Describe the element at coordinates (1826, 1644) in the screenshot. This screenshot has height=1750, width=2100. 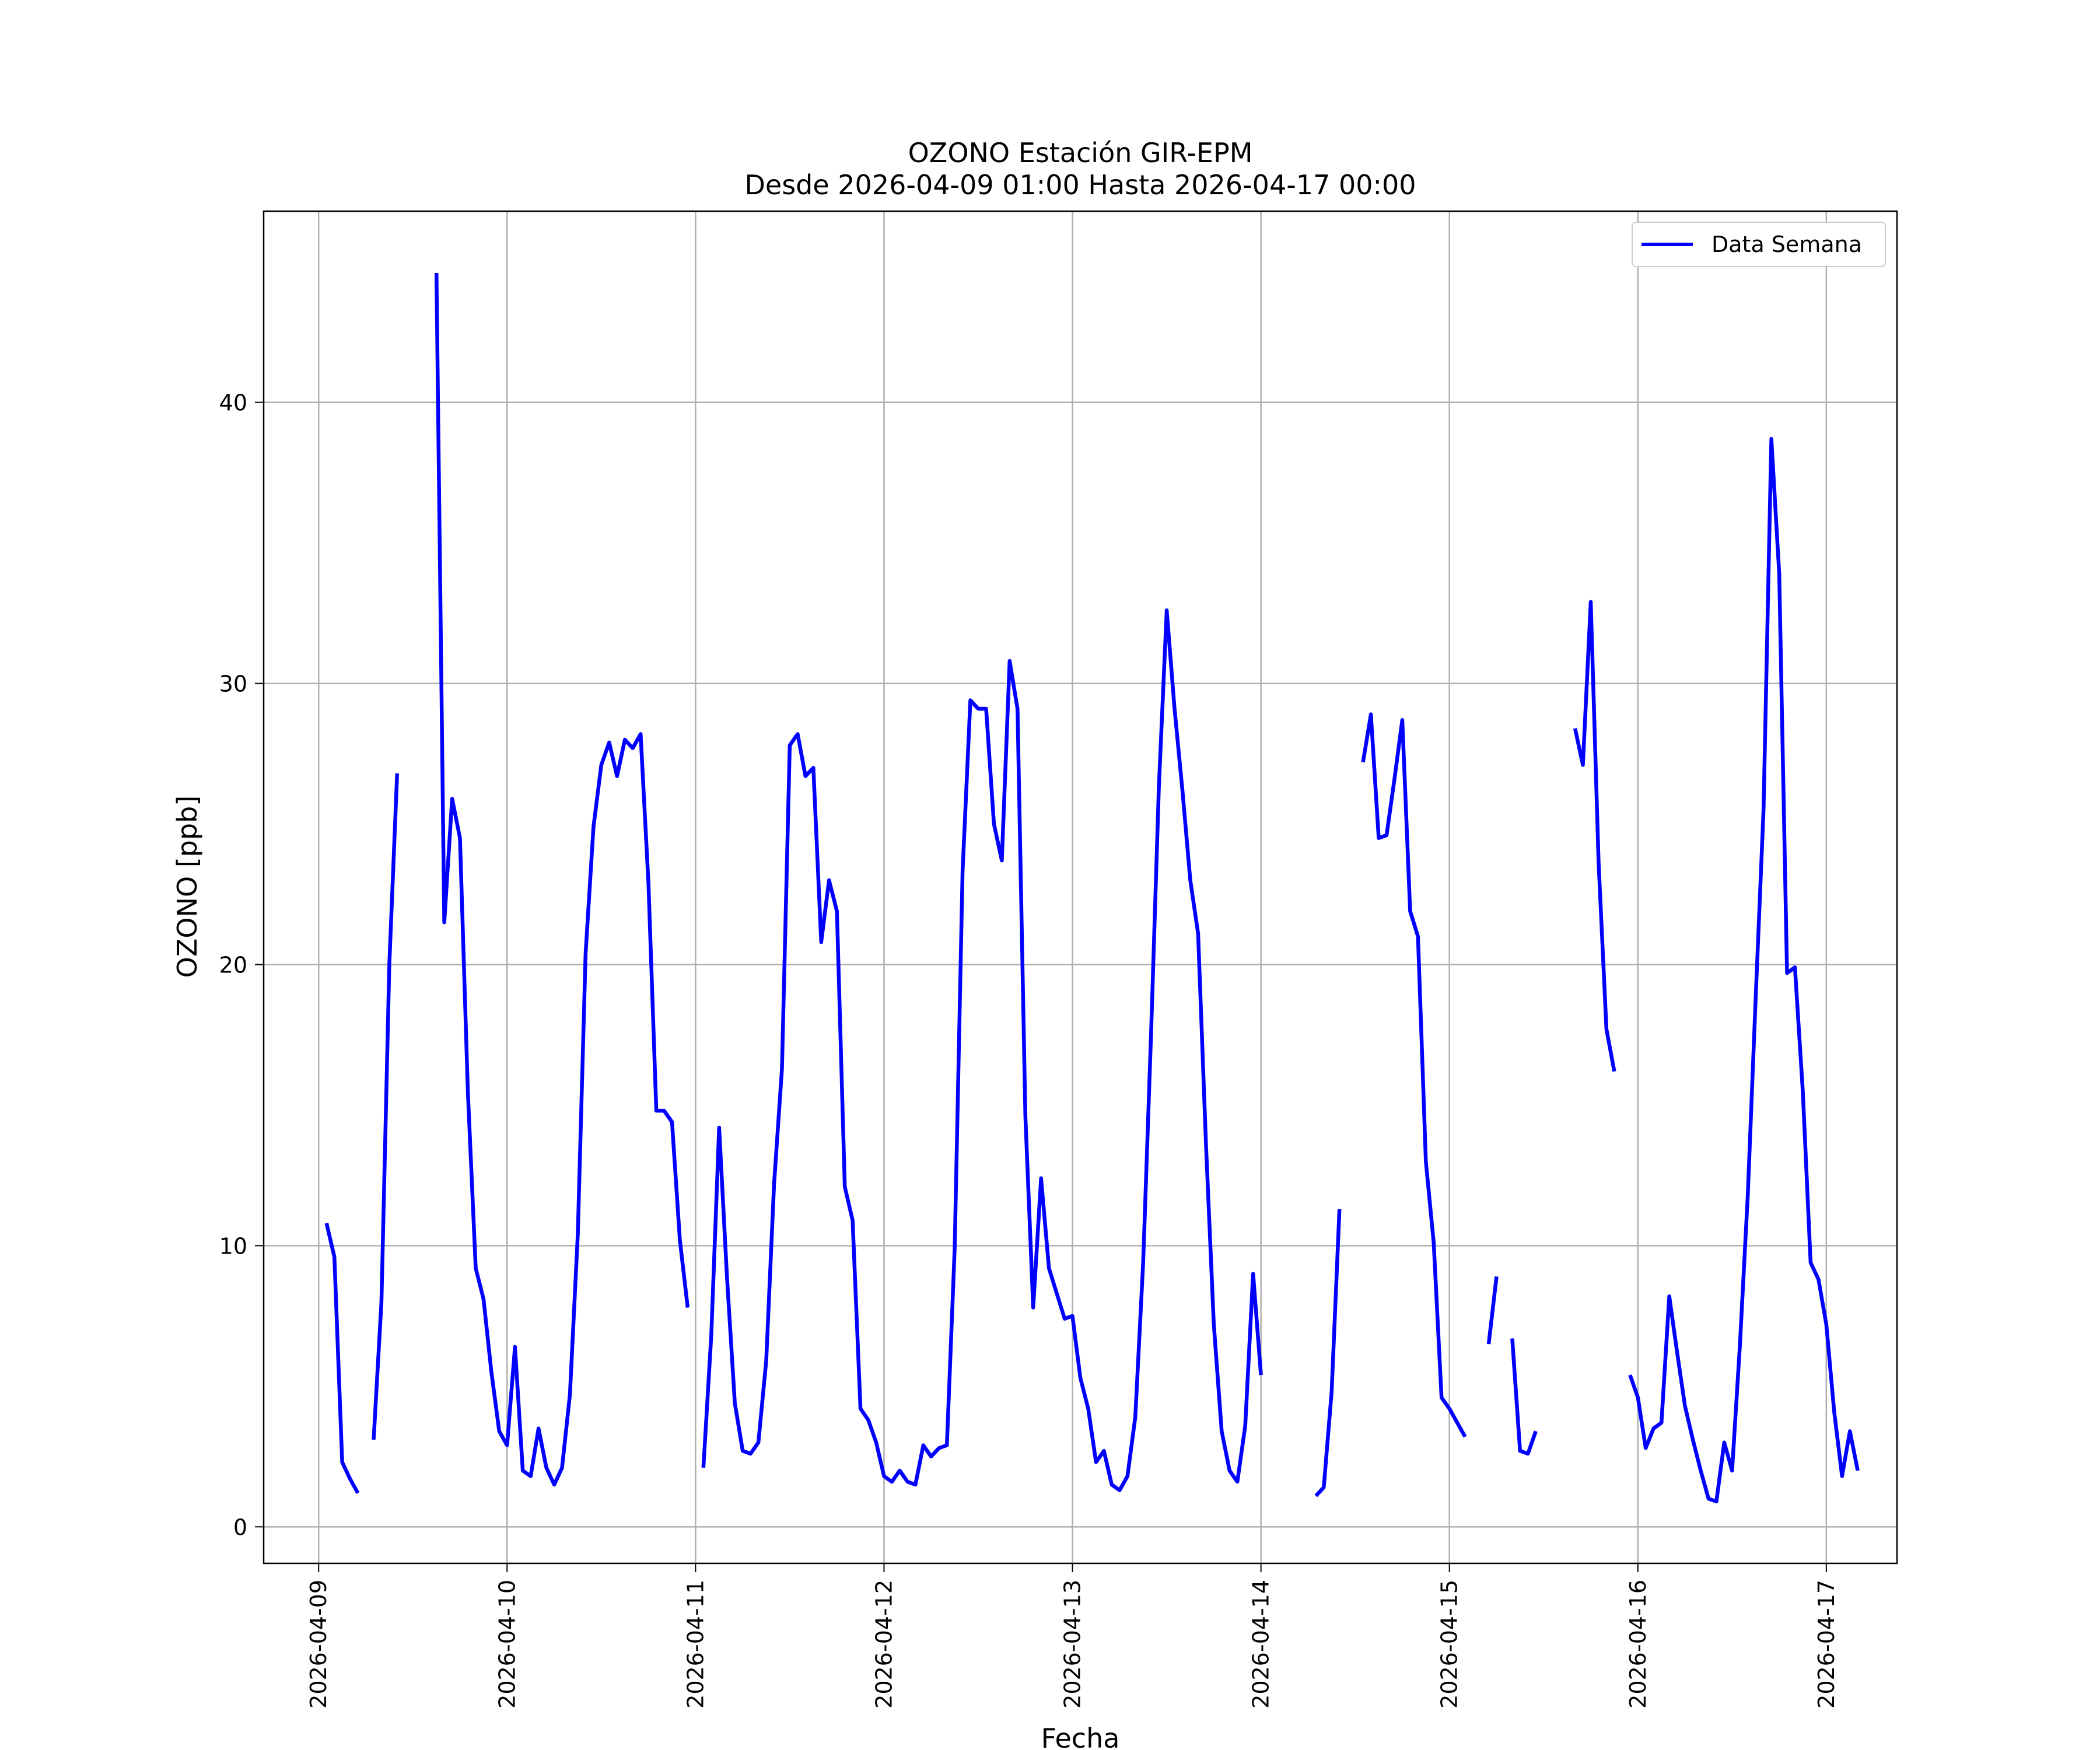
I see `x-tick-label: 2026-04-17` at that location.